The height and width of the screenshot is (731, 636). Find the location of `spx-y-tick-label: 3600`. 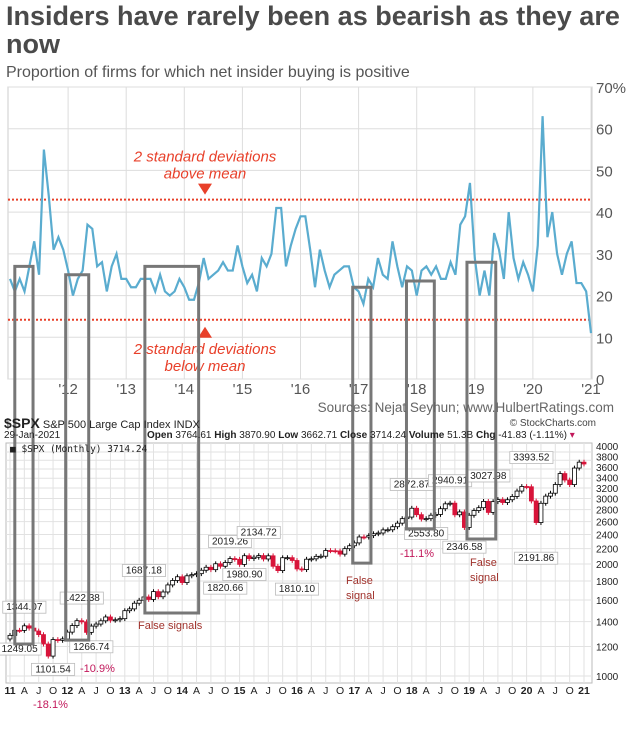

spx-y-tick-label: 3600 is located at coordinates (607, 468).